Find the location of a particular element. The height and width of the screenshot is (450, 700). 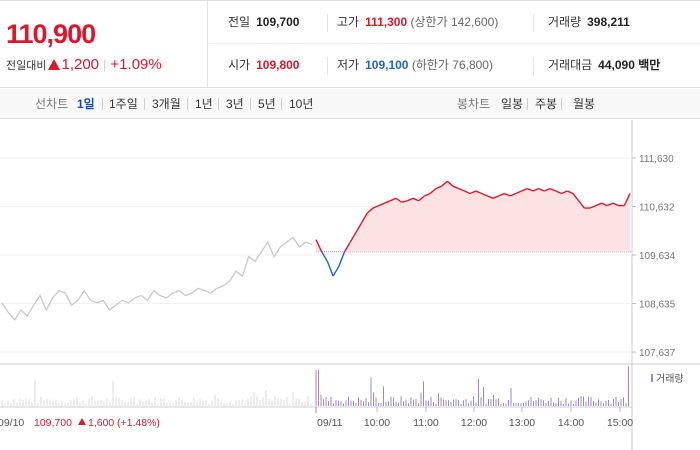

x-tick-label: 11:00 is located at coordinates (426, 423).